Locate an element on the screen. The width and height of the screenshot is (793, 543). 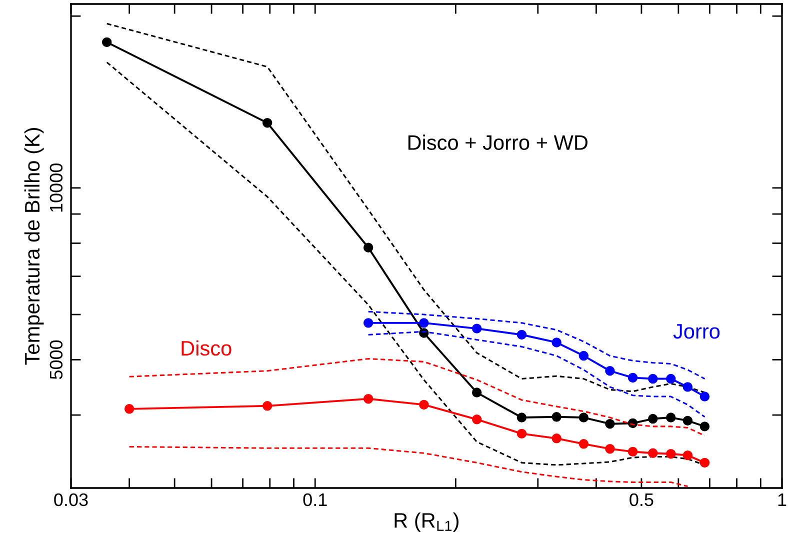
x-tick-label: 1 is located at coordinates (782, 500).